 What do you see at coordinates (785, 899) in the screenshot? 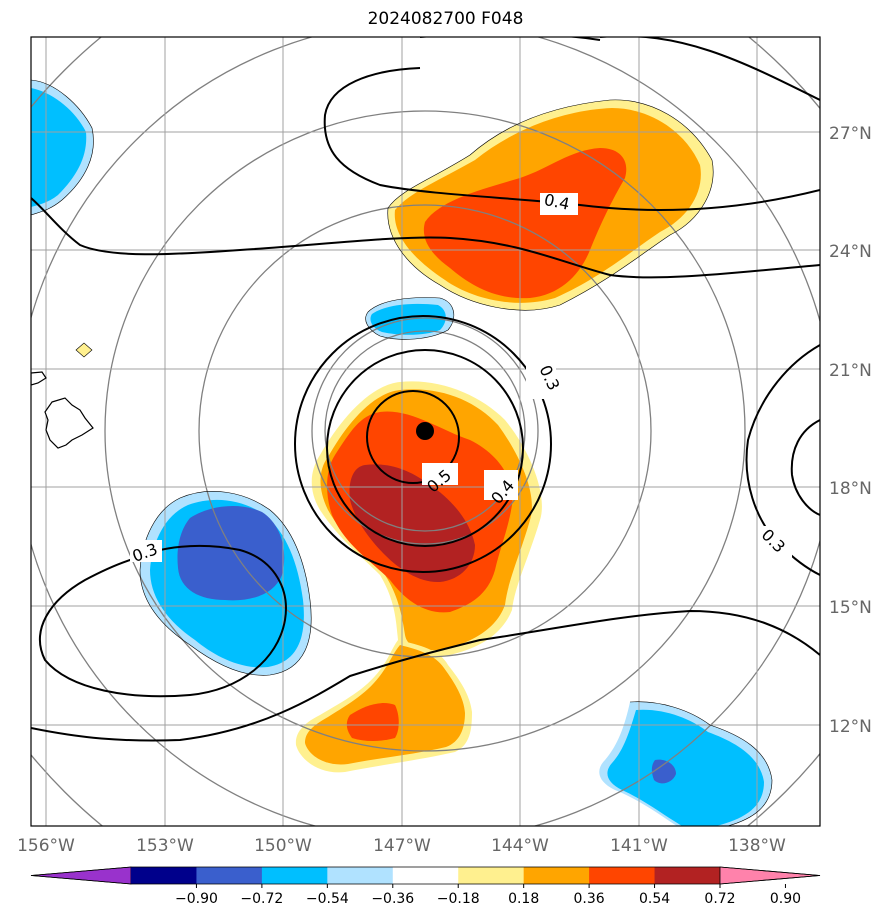
I see `colorbar-tick-label: 0.90` at bounding box center [785, 899].